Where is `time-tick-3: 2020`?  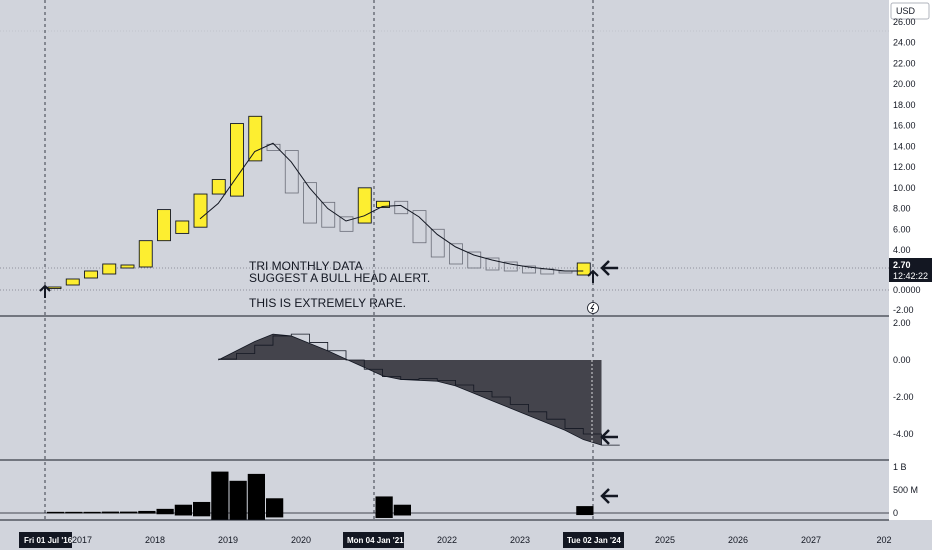 time-tick-3: 2020 is located at coordinates (301, 540).